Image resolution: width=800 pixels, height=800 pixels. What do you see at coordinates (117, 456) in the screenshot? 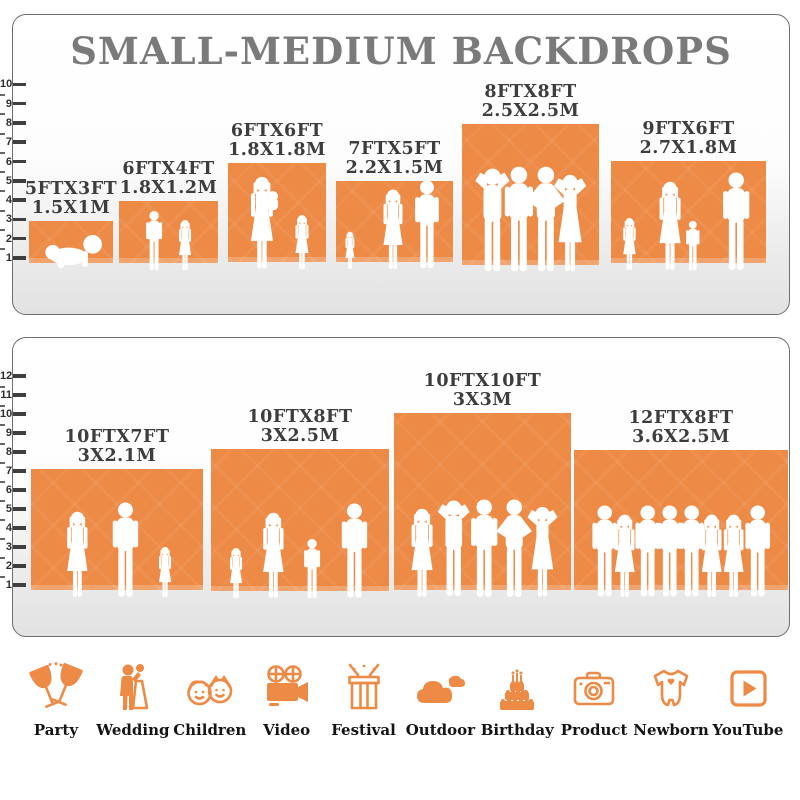
I see `backdrop-size-m: 3X2.1M` at bounding box center [117, 456].